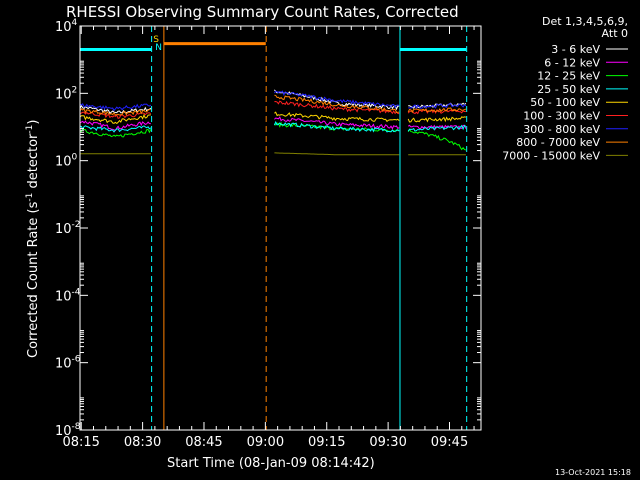  What do you see at coordinates (30, 129) in the screenshot?
I see `y-axis-label-sup2: -1` at bounding box center [30, 129].